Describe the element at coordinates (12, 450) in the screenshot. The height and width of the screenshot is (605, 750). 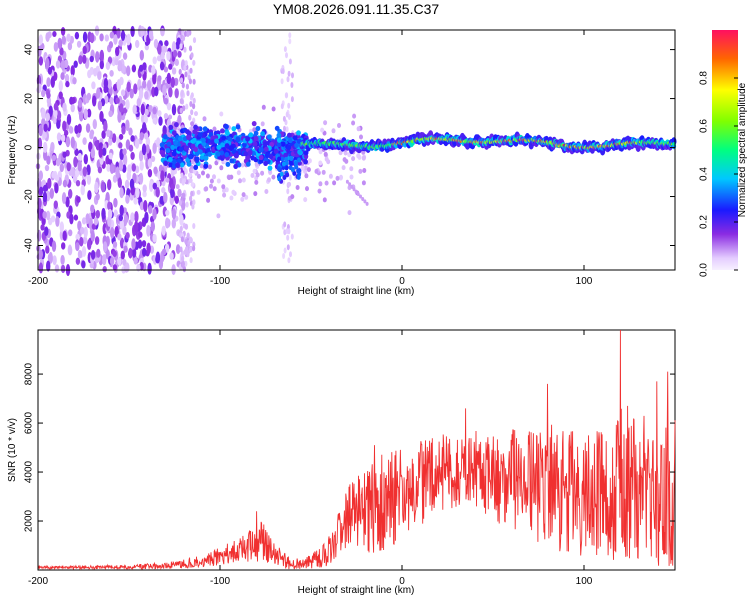
I see `snr-y-label: SNR (10 * v/v)` at that location.